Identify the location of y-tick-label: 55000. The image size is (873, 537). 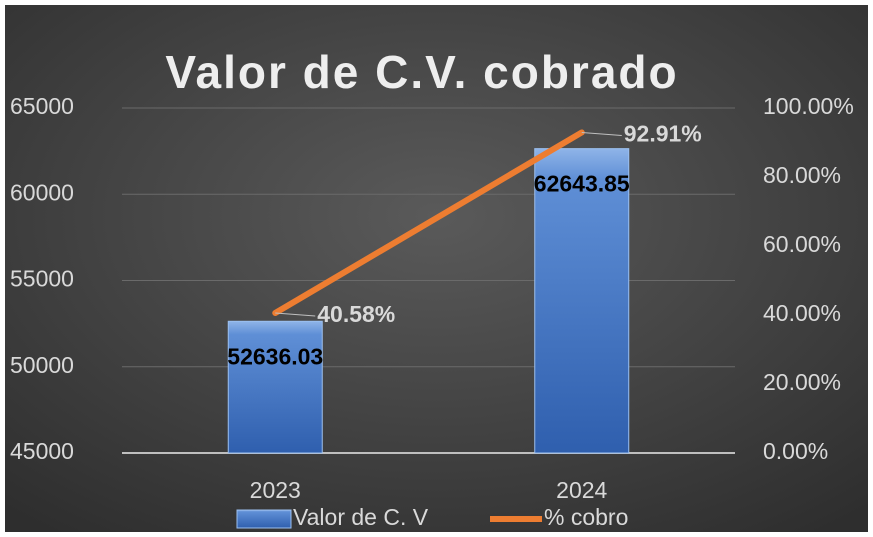
(42, 279).